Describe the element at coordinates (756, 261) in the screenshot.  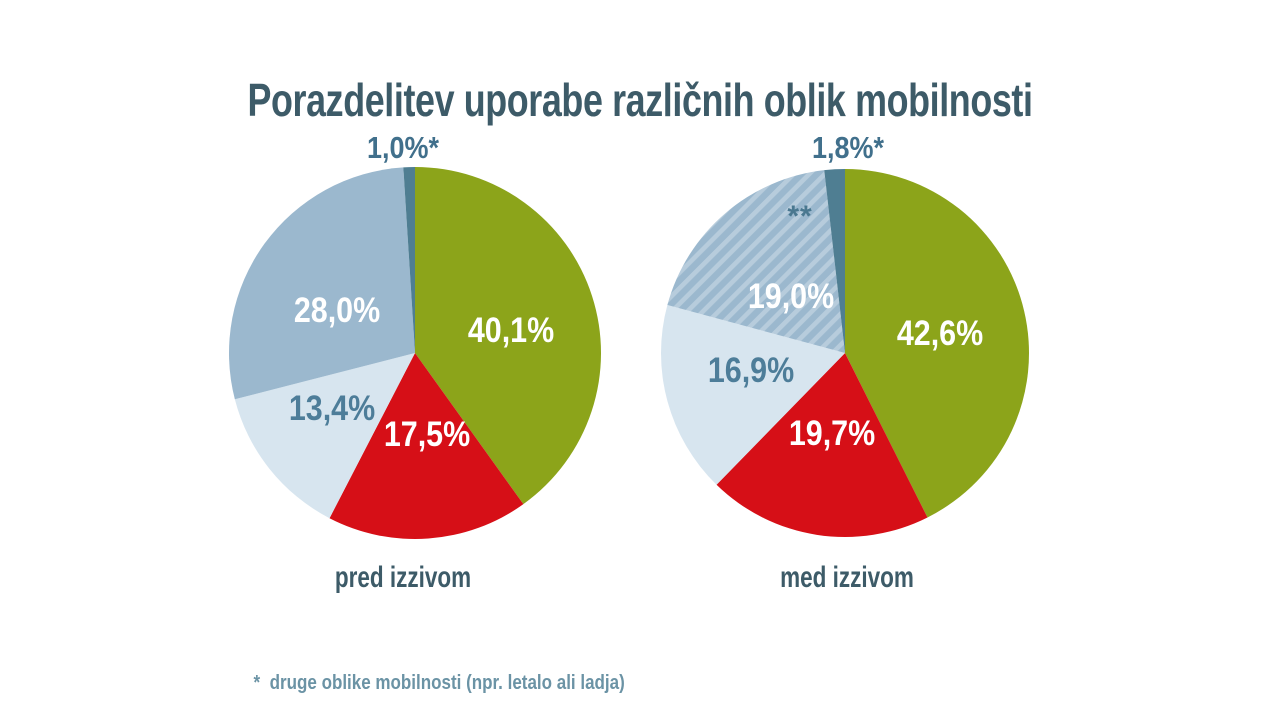
I see `slice-med-izzivom-carshare-taxi` at that location.